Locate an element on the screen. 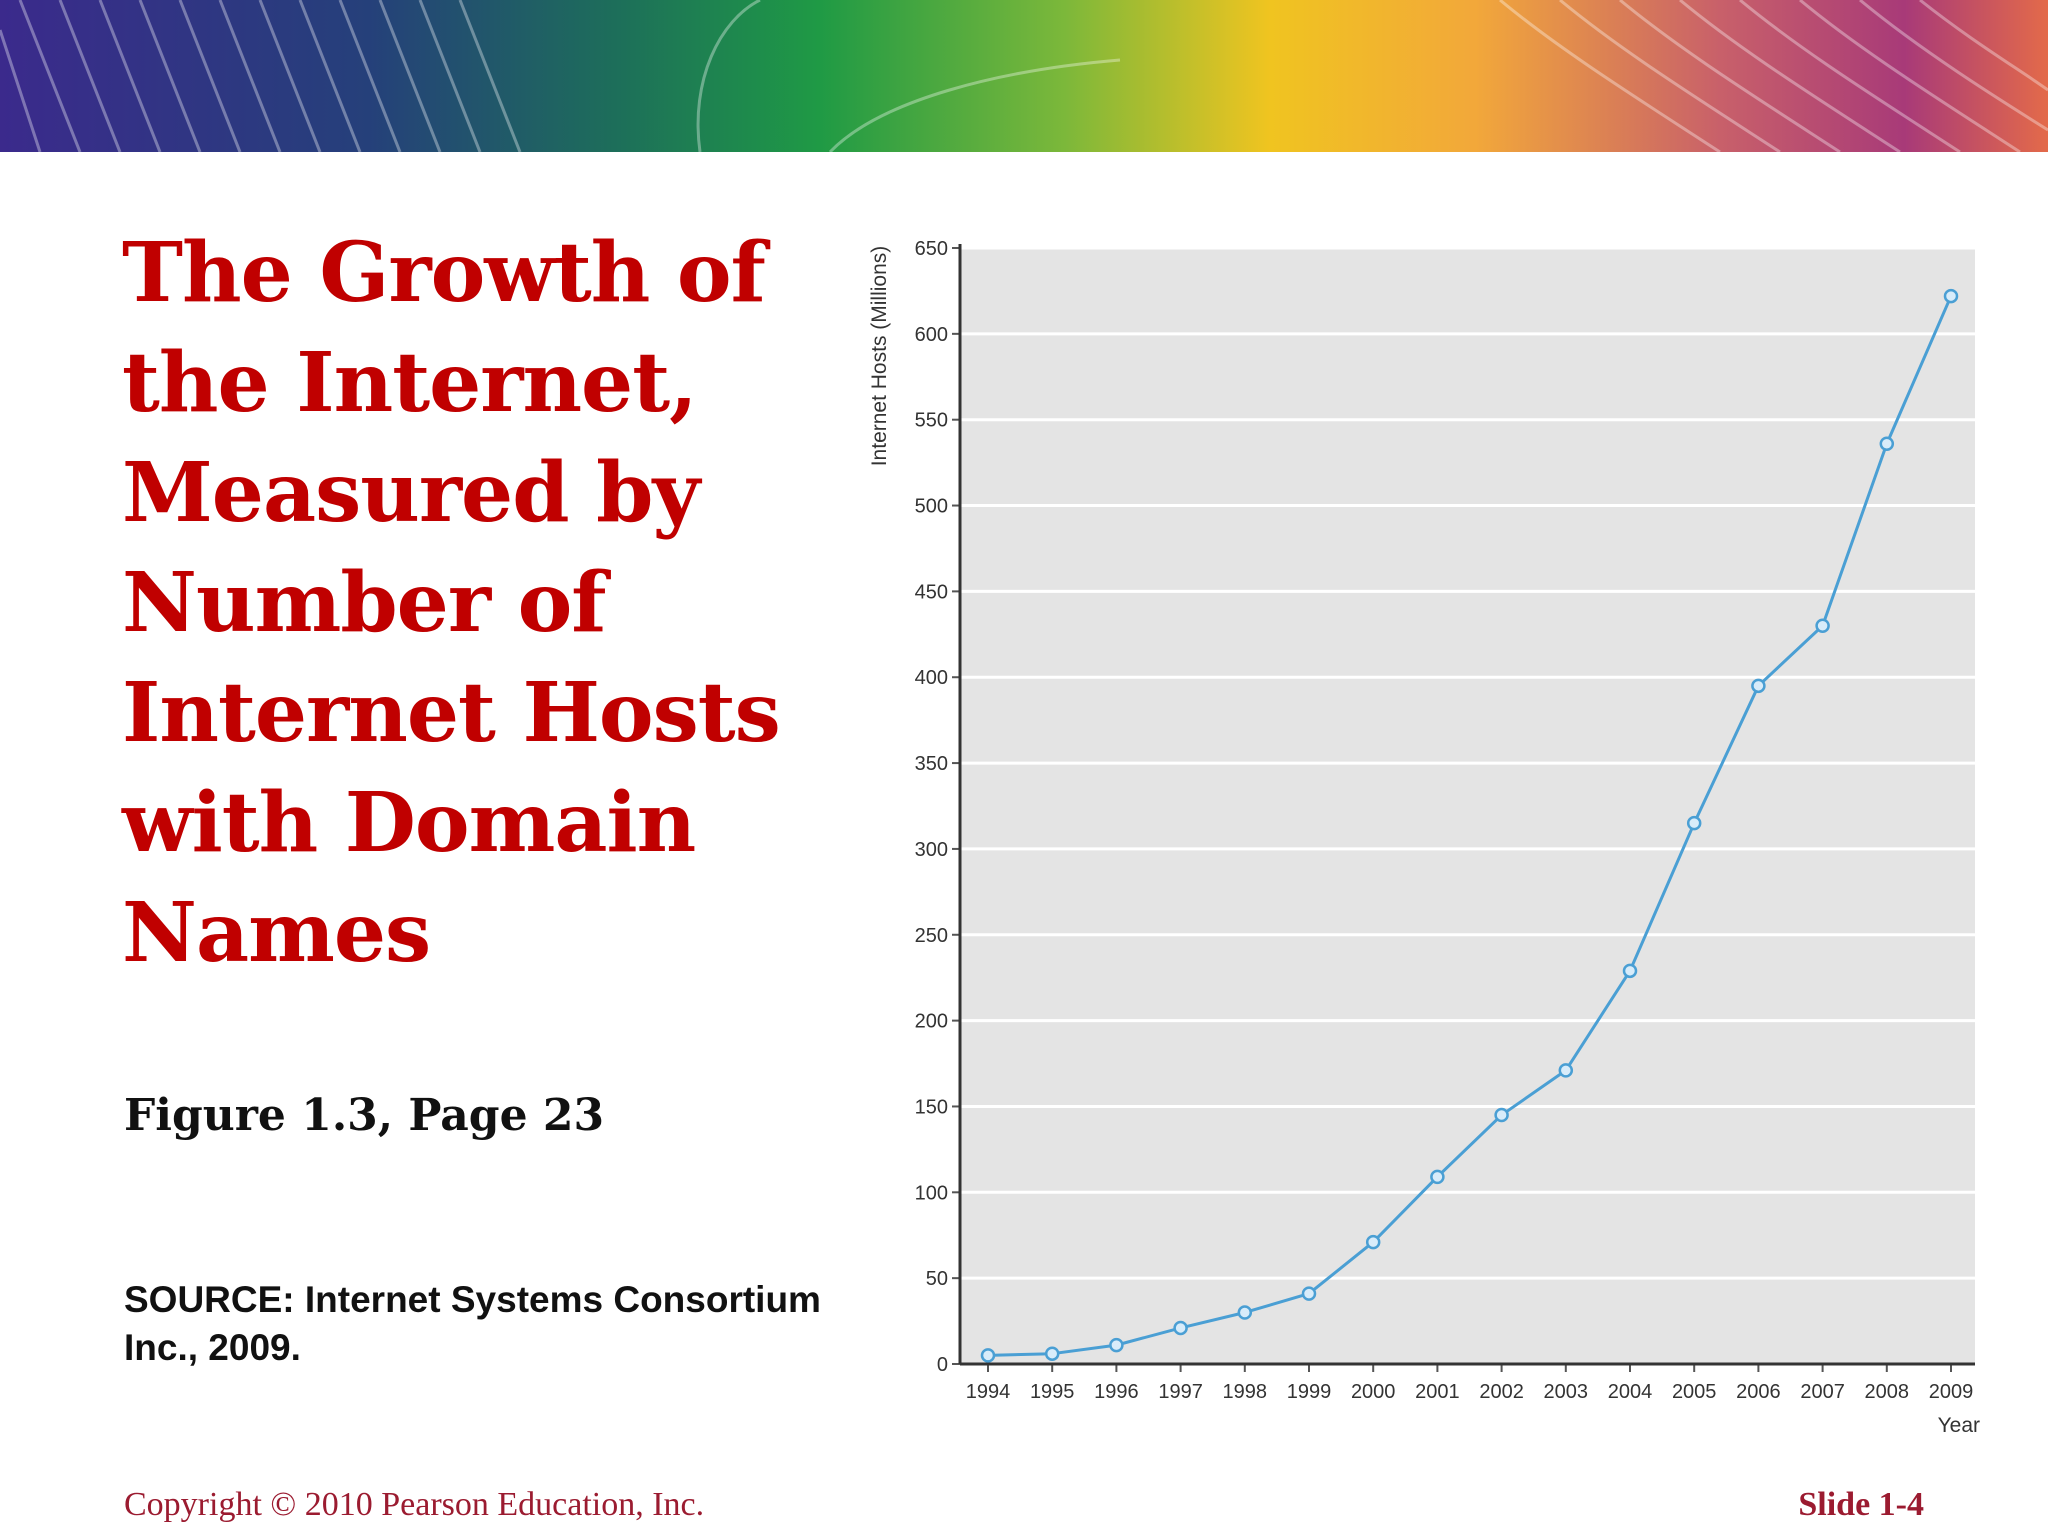 Image resolution: width=2048 pixels, height=1536 pixels. data-point-1999 is located at coordinates (1309, 1293).